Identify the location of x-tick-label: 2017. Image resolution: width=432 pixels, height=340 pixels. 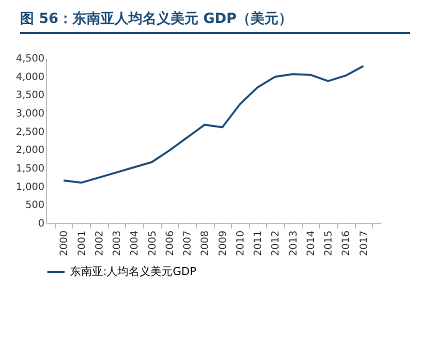
(364, 243).